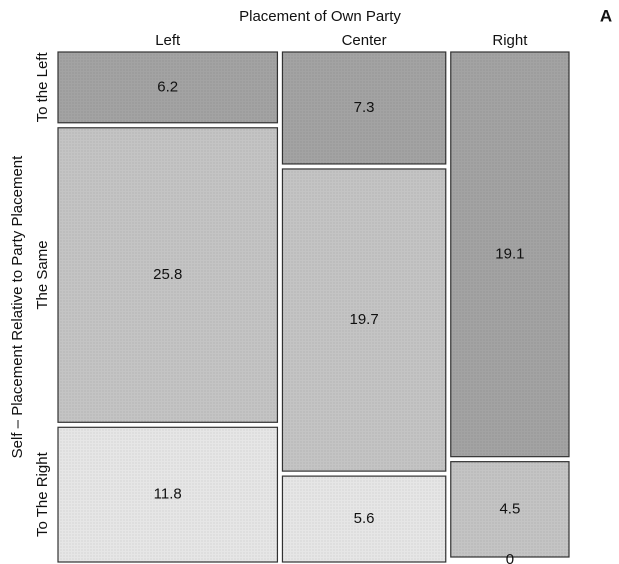 This screenshot has width=619, height=564. I want to click on cell-label: 7.3, so click(364, 107).